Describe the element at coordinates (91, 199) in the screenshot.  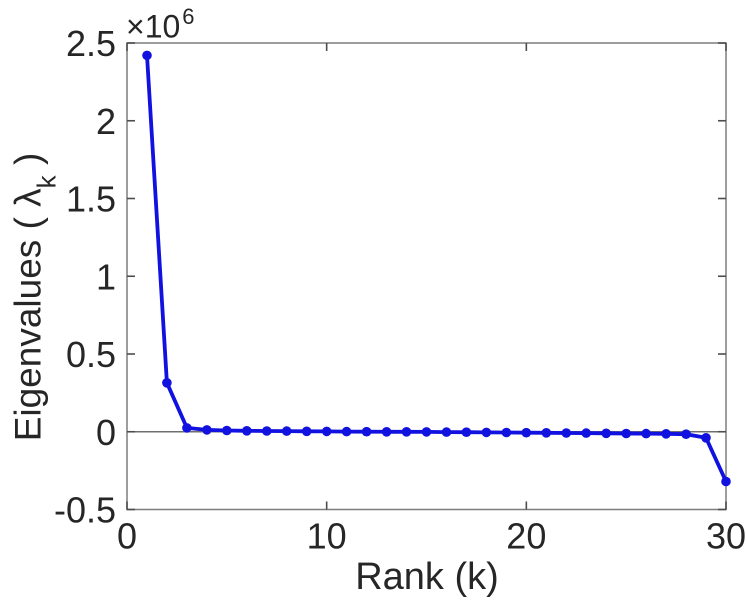
I see `y-tick-label: 1.5` at that location.